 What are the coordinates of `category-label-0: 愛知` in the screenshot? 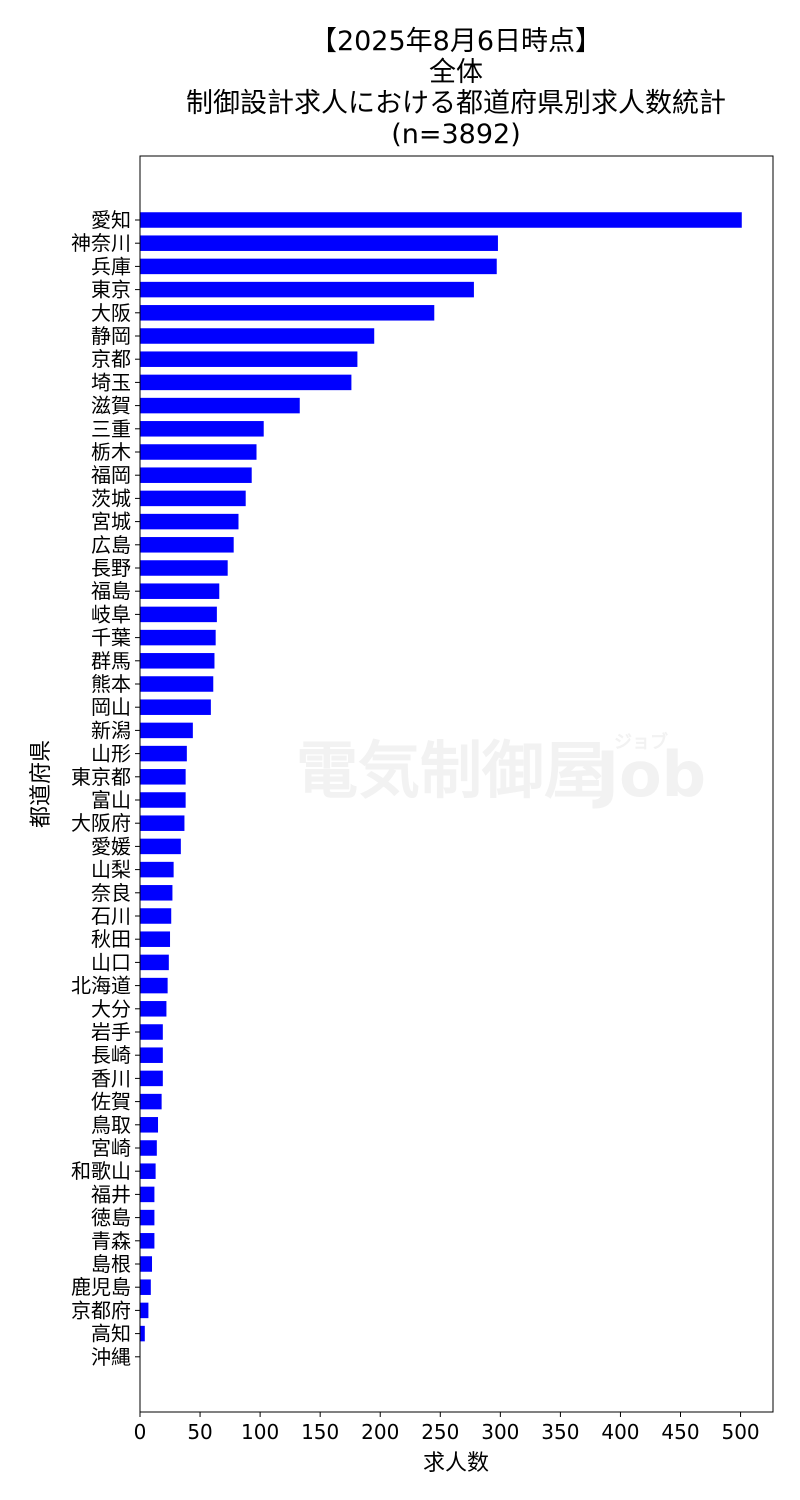 It's located at (111, 220).